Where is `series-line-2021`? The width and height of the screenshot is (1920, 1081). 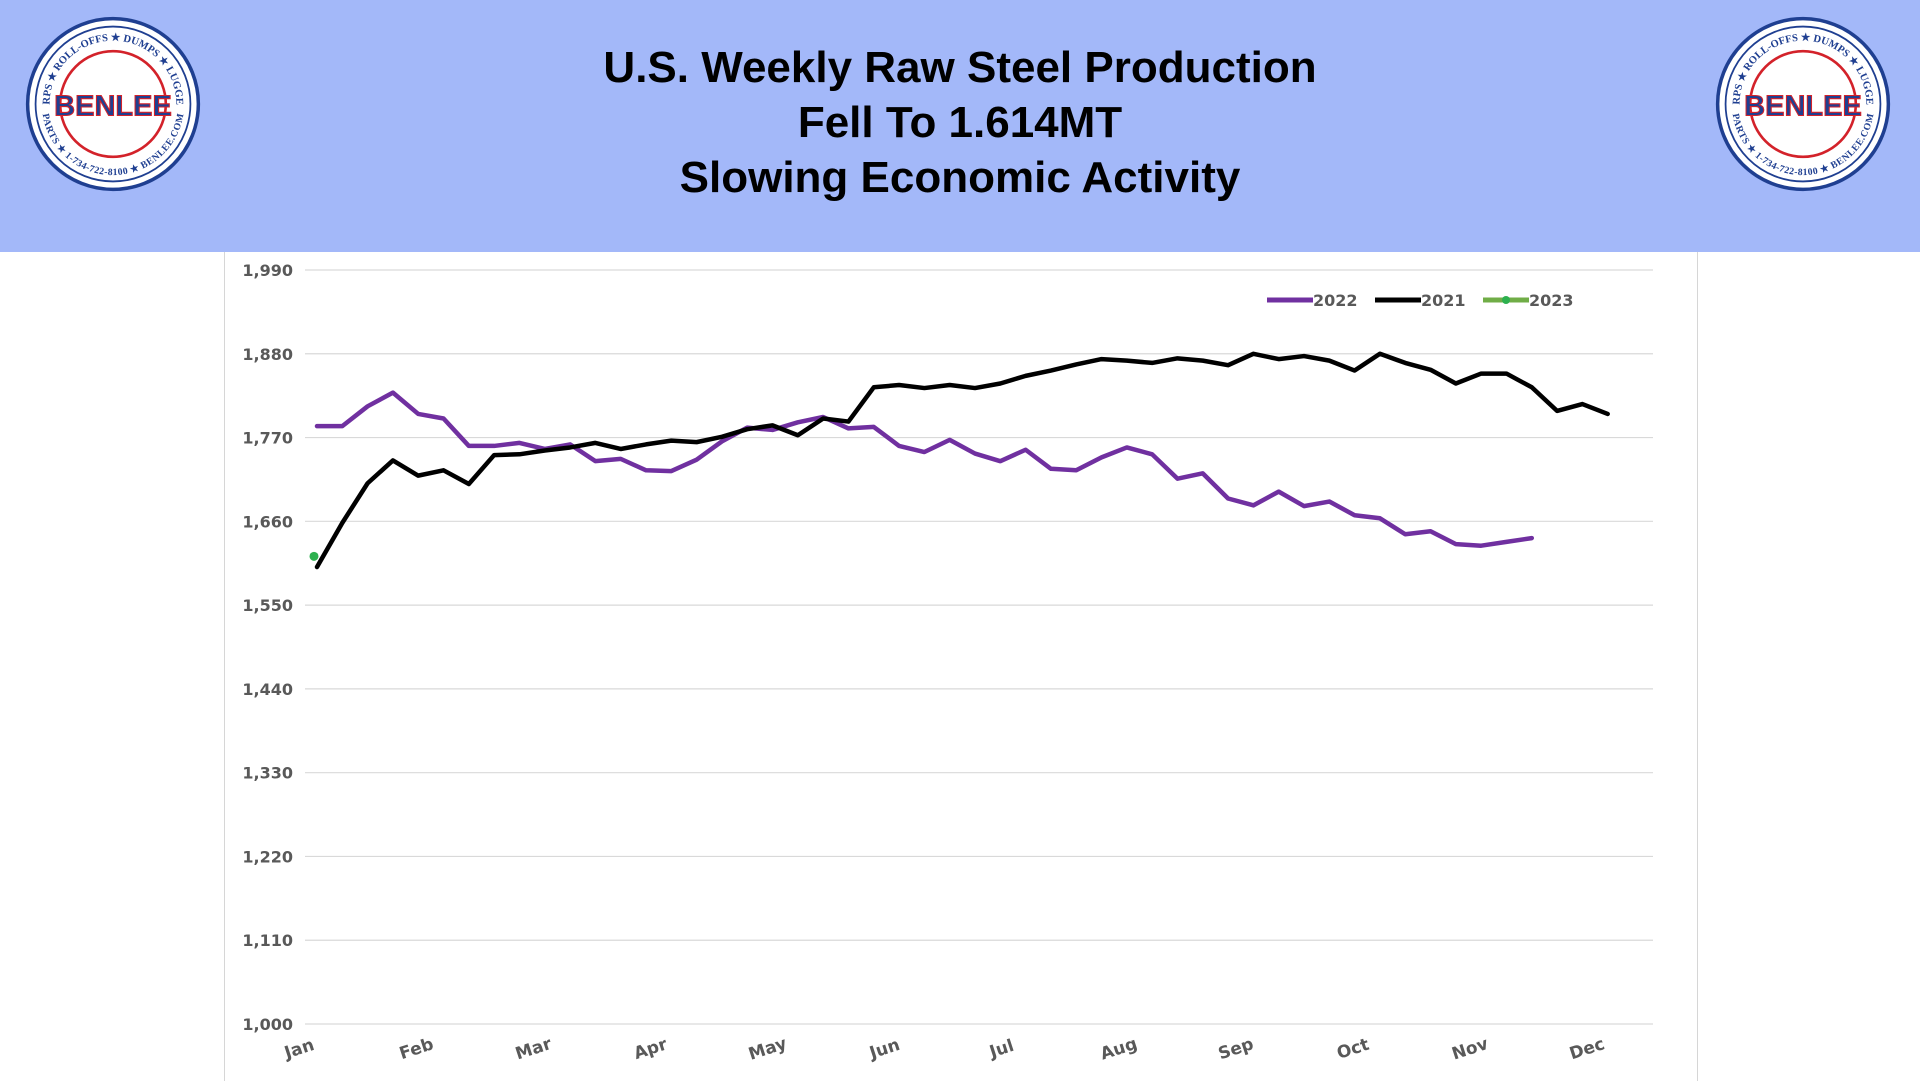
series-line-2021 is located at coordinates (962, 460).